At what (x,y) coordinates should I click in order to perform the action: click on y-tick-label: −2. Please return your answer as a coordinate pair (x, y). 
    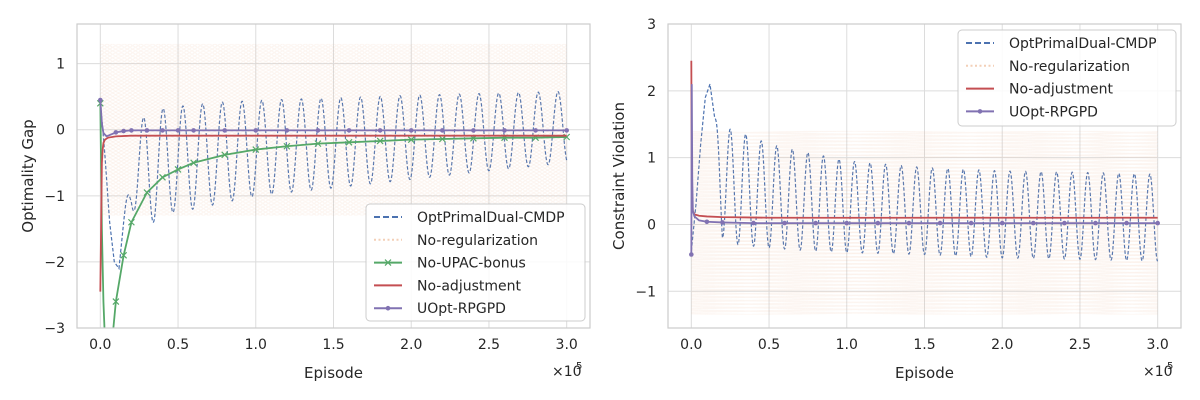
    Looking at the image, I should click on (54, 263).